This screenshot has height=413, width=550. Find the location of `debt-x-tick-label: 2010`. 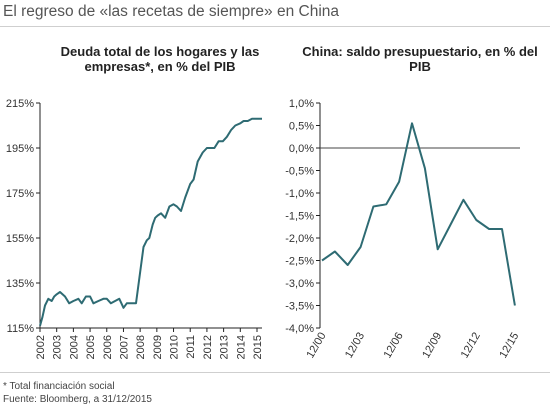

debt-x-tick-label: 2010 is located at coordinates (175, 347).